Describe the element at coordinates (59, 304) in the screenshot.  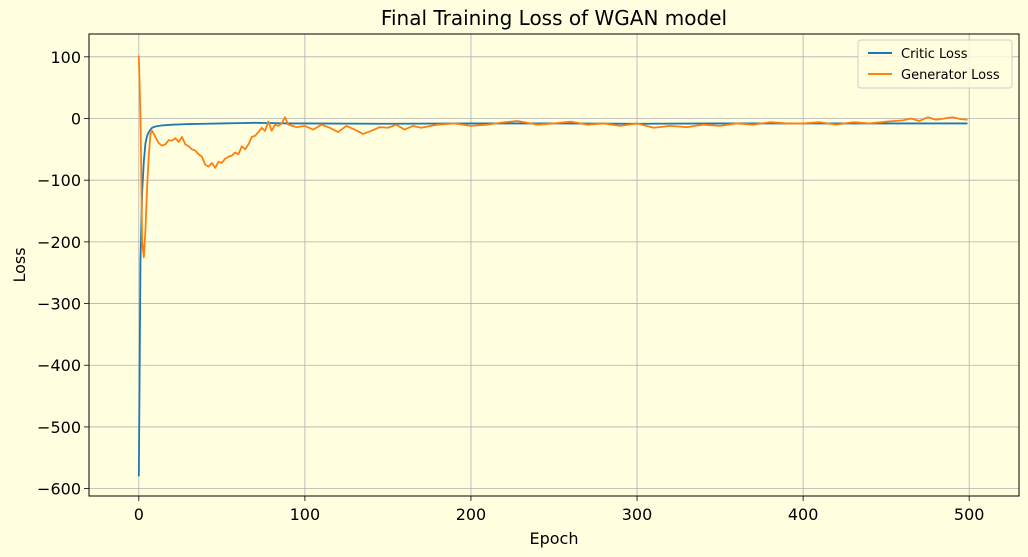
I see `y-tick-label: −300` at that location.